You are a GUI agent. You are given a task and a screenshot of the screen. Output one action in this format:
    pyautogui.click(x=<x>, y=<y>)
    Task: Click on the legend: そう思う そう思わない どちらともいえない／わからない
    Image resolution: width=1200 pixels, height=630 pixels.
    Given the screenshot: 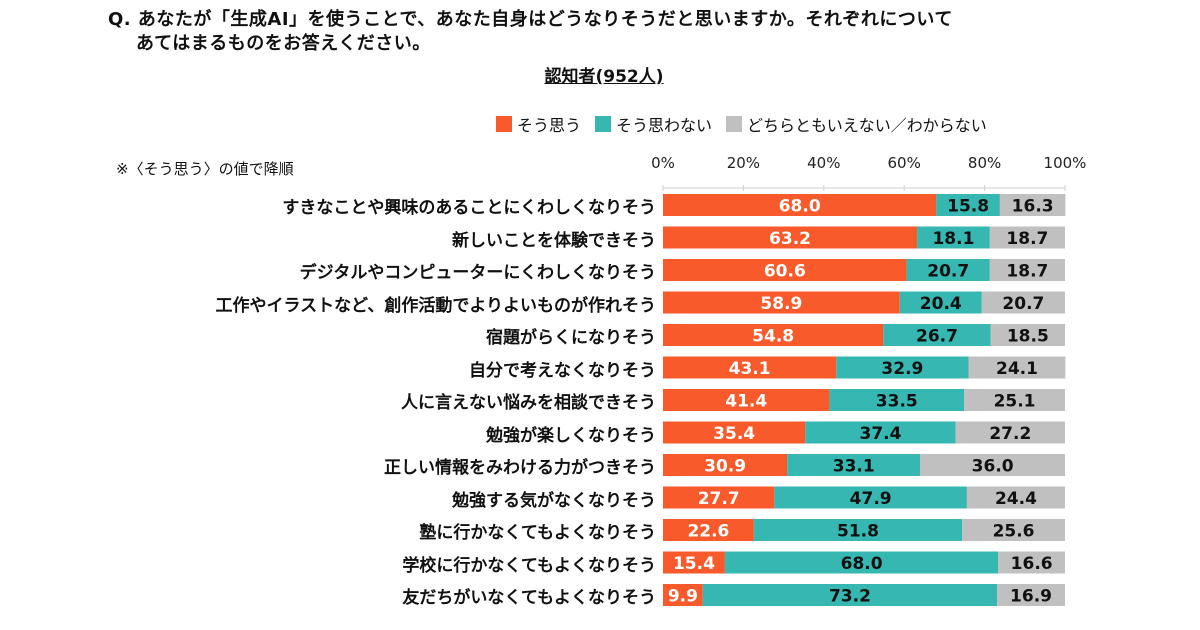 What is the action you would take?
    pyautogui.click(x=748, y=124)
    